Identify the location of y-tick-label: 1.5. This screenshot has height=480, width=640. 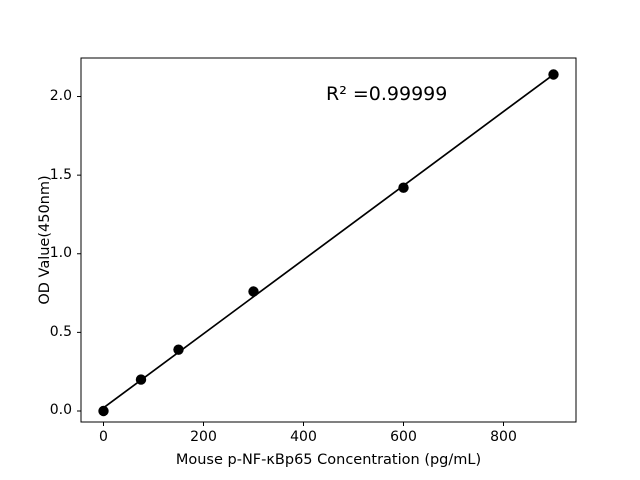
(60, 174).